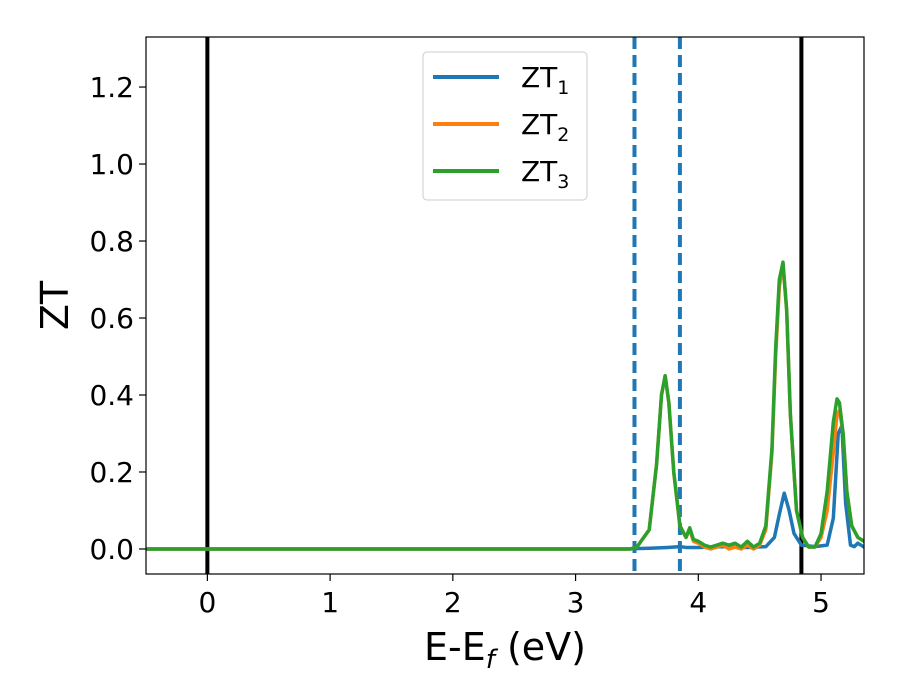 This screenshot has height=700, width=900. Describe the element at coordinates (545, 174) in the screenshot. I see `legend-label-3: ZT3` at that location.